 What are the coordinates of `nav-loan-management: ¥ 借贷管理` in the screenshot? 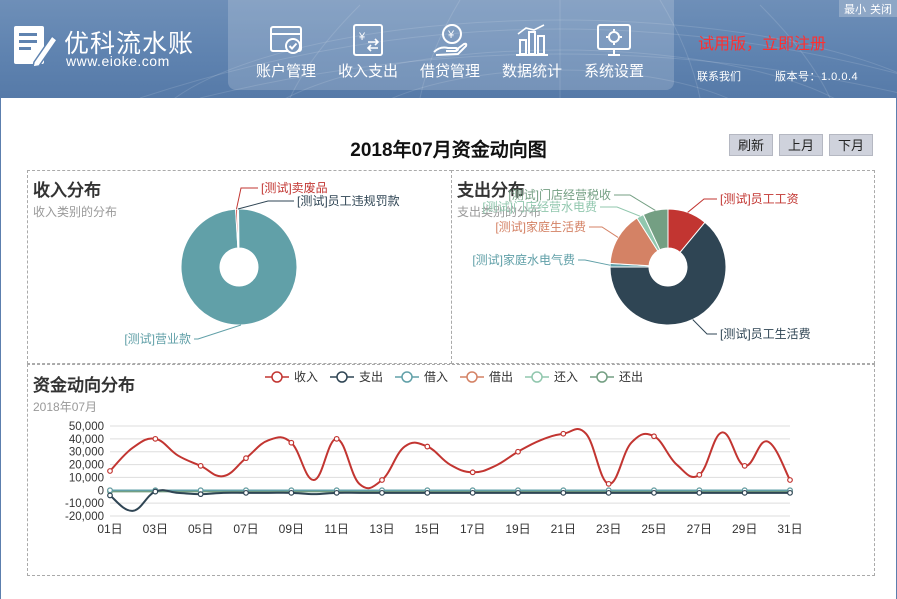 It's located at (450, 51).